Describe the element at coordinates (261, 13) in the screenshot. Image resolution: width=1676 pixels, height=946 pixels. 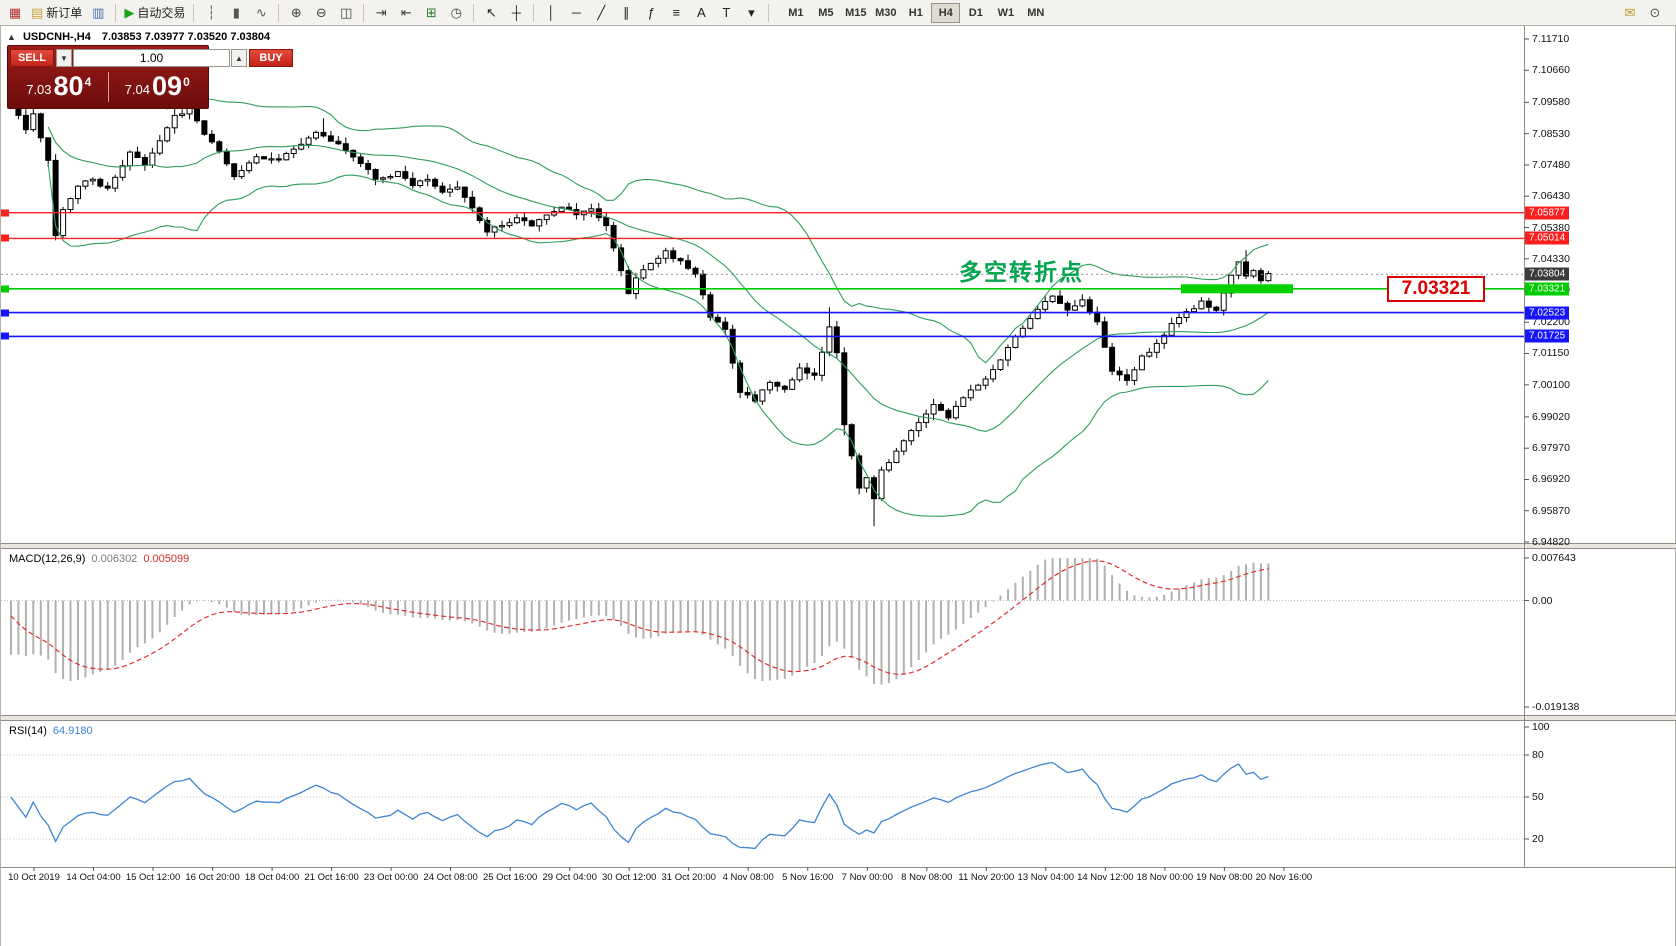
I see `line-chart-button: ∿` at that location.